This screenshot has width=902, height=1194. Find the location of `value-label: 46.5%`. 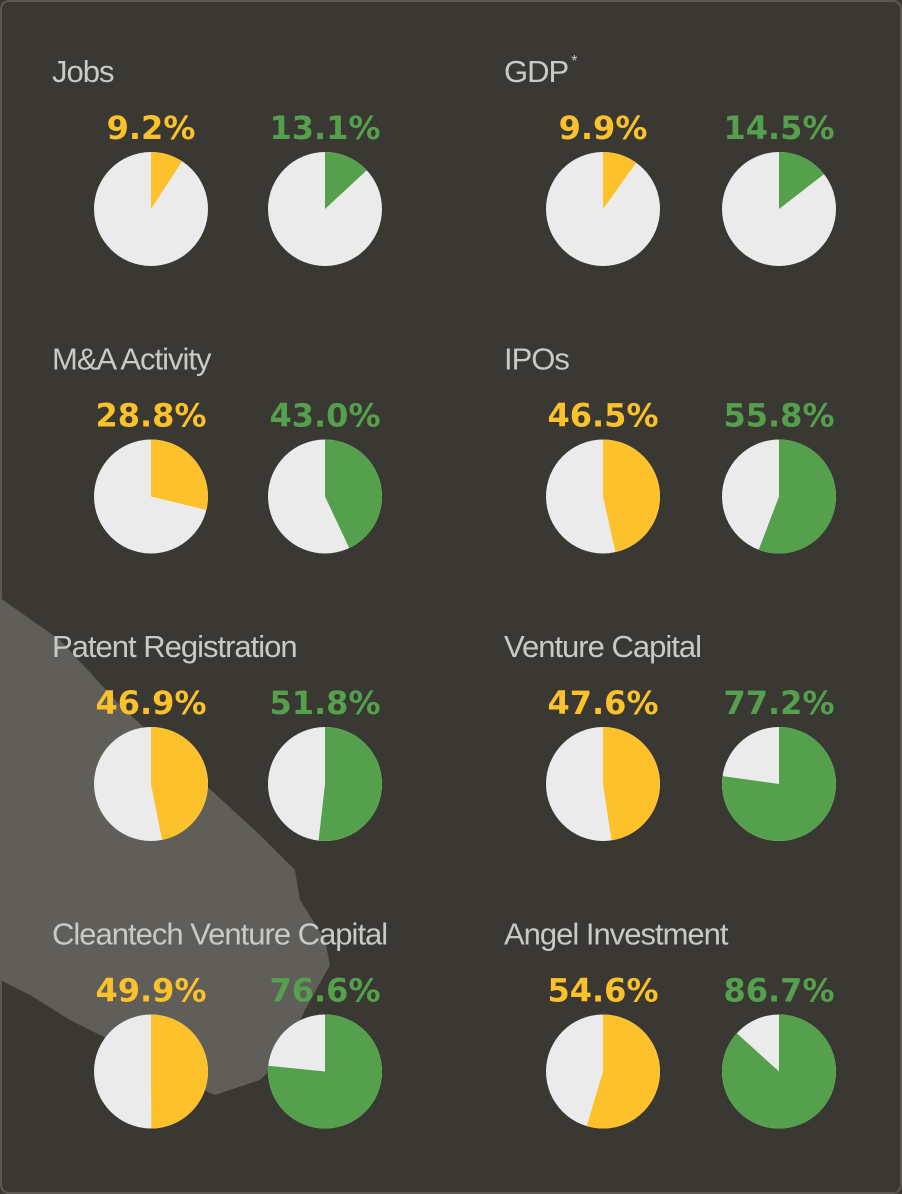

value-label: 46.5% is located at coordinates (602, 416).